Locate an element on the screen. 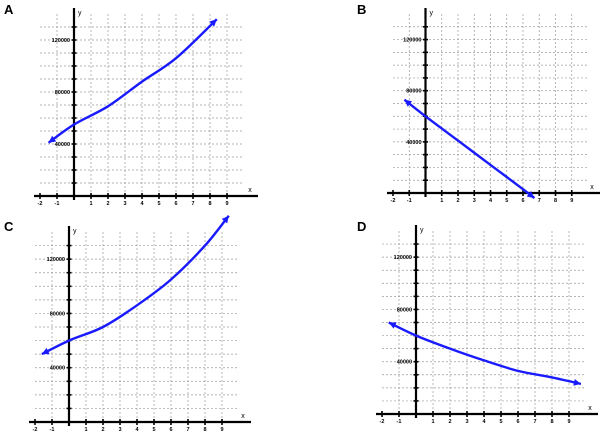 The height and width of the screenshot is (438, 600). curve-c is located at coordinates (135, 285).